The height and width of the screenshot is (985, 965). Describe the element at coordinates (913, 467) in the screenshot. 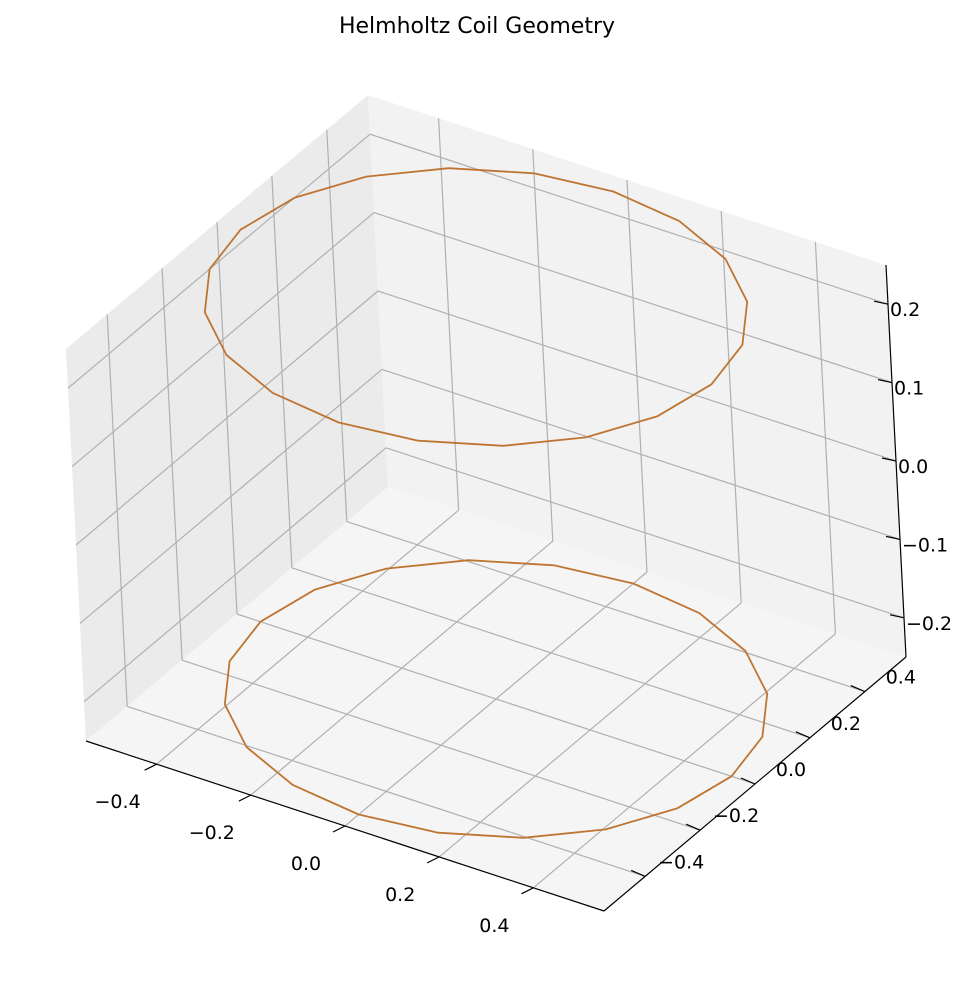

I see `z-tick-label: 0.0` at that location.